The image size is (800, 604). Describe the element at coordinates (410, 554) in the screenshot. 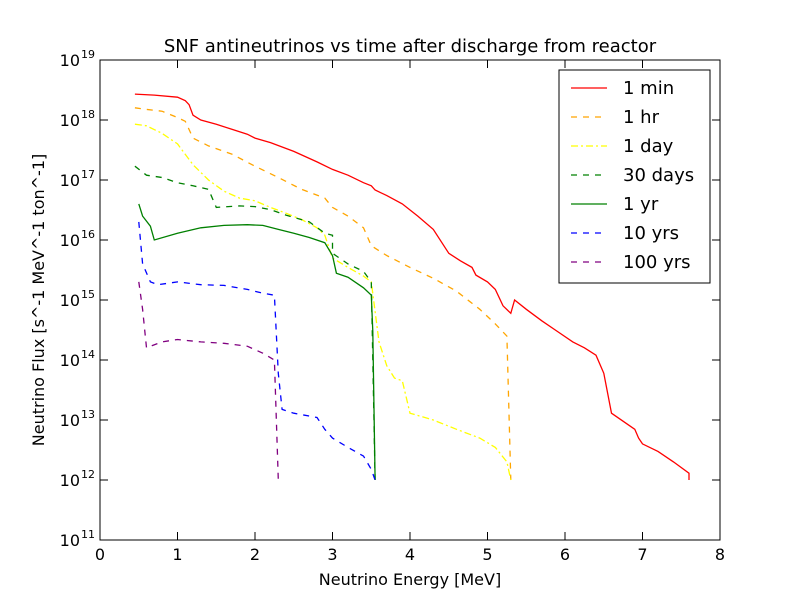

I see `x-tick-label: 4` at that location.